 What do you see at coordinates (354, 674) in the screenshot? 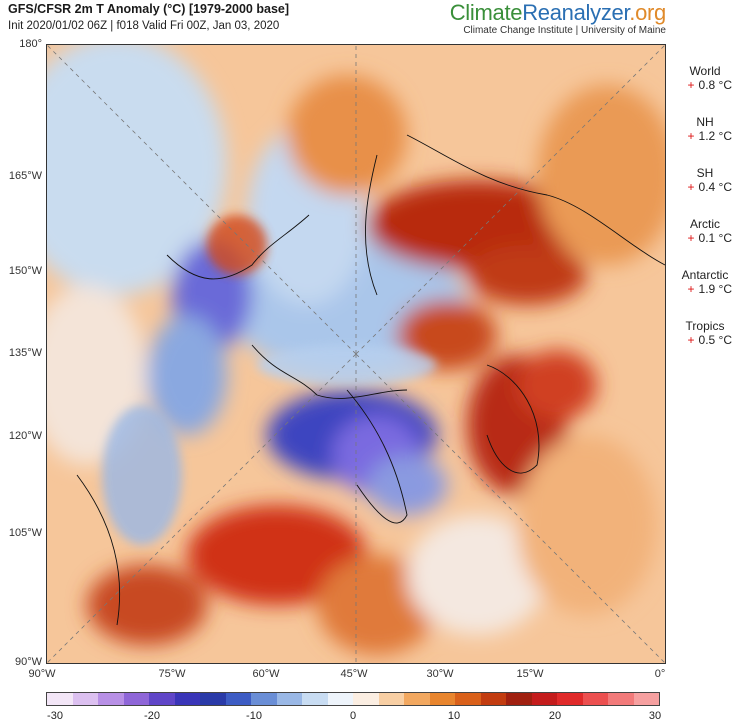
I see `lon-label: 45°W` at bounding box center [354, 674].